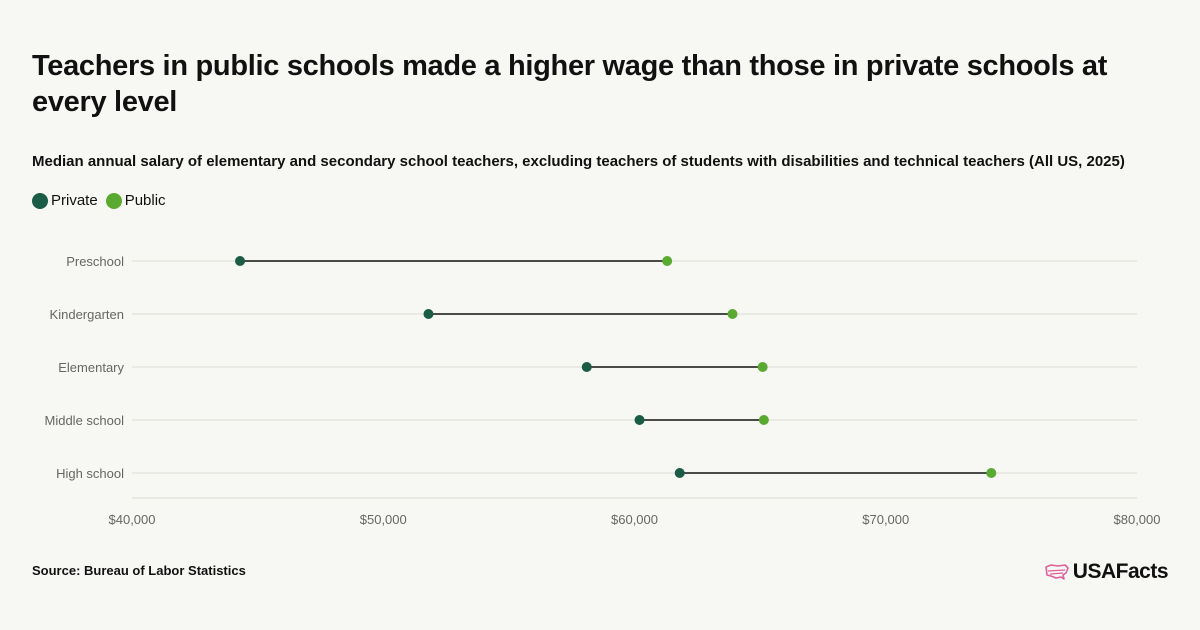 The height and width of the screenshot is (630, 1200). I want to click on category-label: Kindergarten, so click(87, 314).